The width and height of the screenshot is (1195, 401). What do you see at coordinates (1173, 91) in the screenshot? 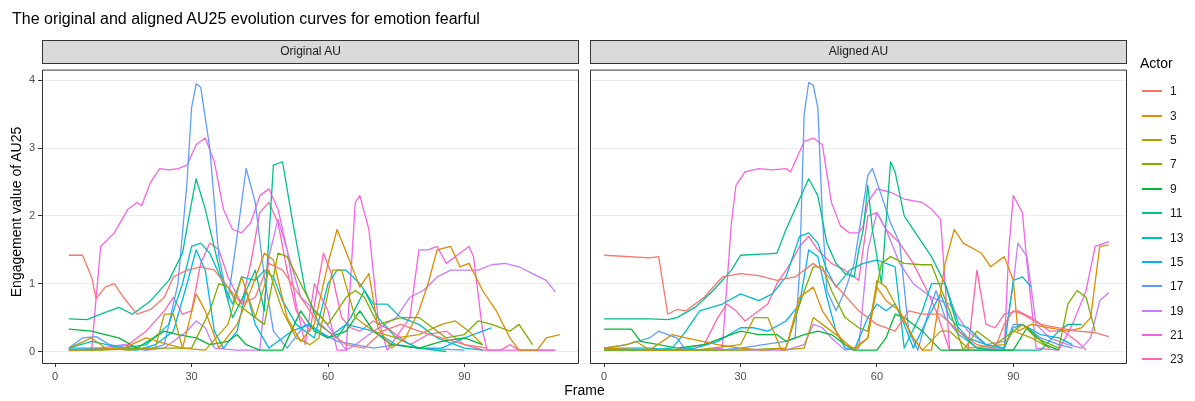
I see `legend-label: 1` at bounding box center [1173, 91].